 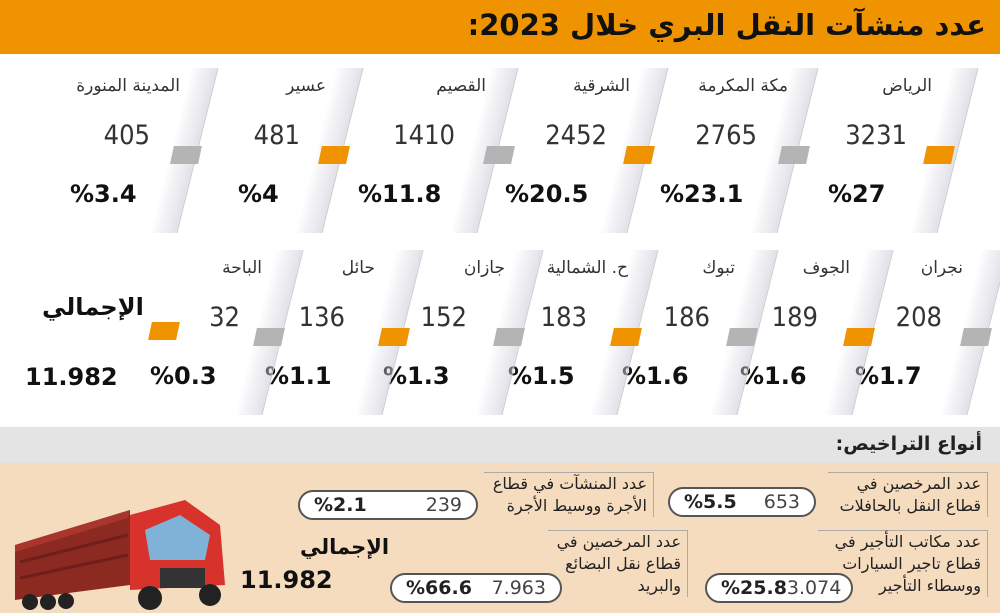 What do you see at coordinates (794, 317) in the screenshot?
I see `region-count: 189` at bounding box center [794, 317].